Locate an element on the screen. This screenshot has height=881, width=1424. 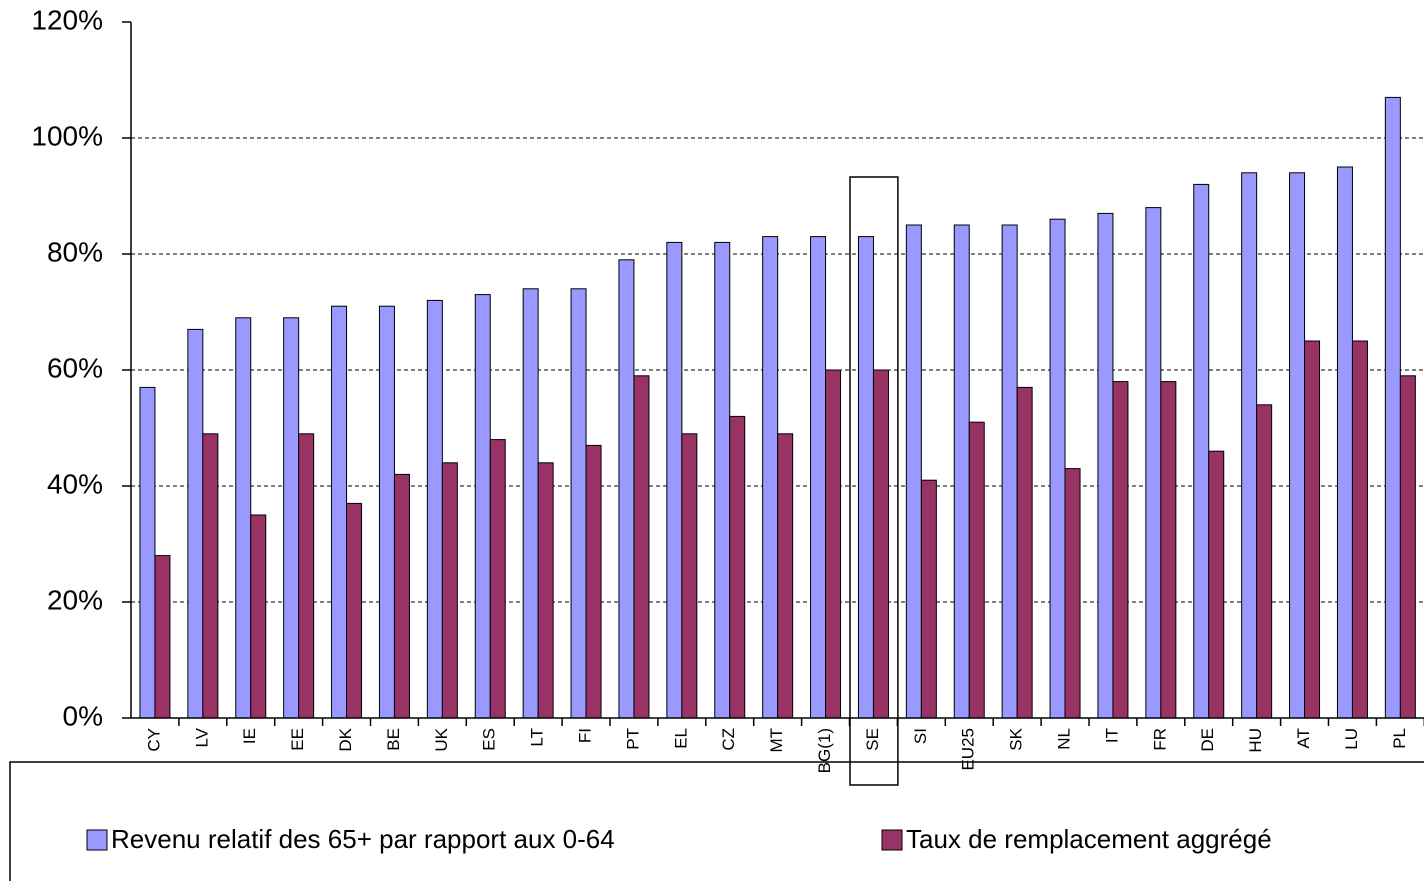
x-tick-label: SI is located at coordinates (920, 736).